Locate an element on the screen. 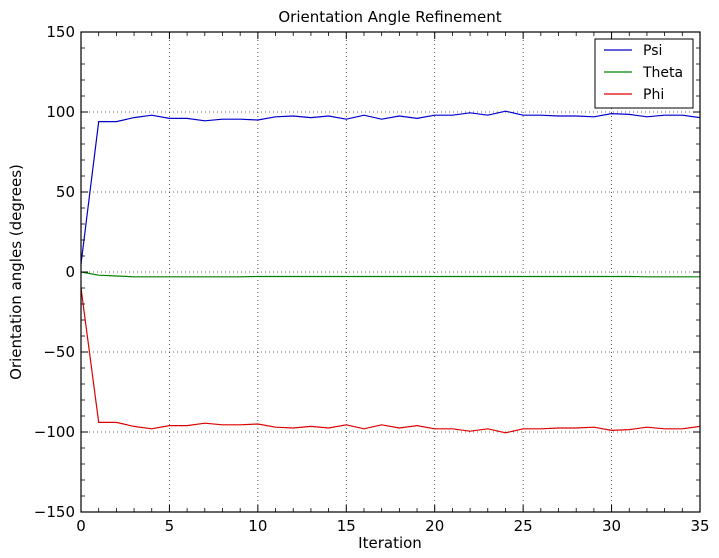 The height and width of the screenshot is (558, 719). legend-label-phi: Phi is located at coordinates (653, 95).